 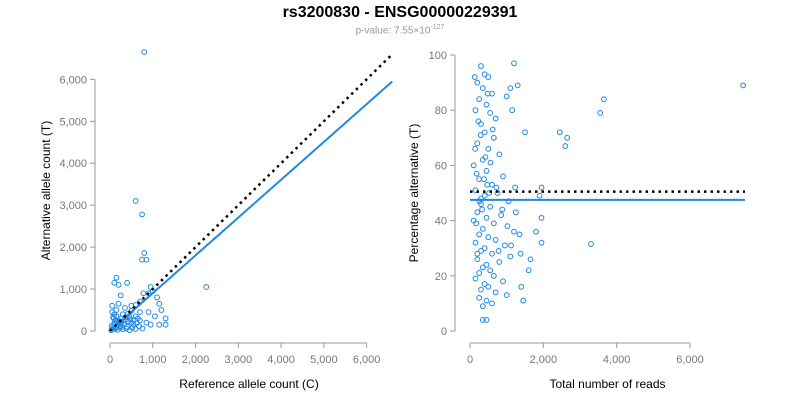 What do you see at coordinates (441, 111) in the screenshot?
I see `y-tick-label: 80` at bounding box center [441, 111].